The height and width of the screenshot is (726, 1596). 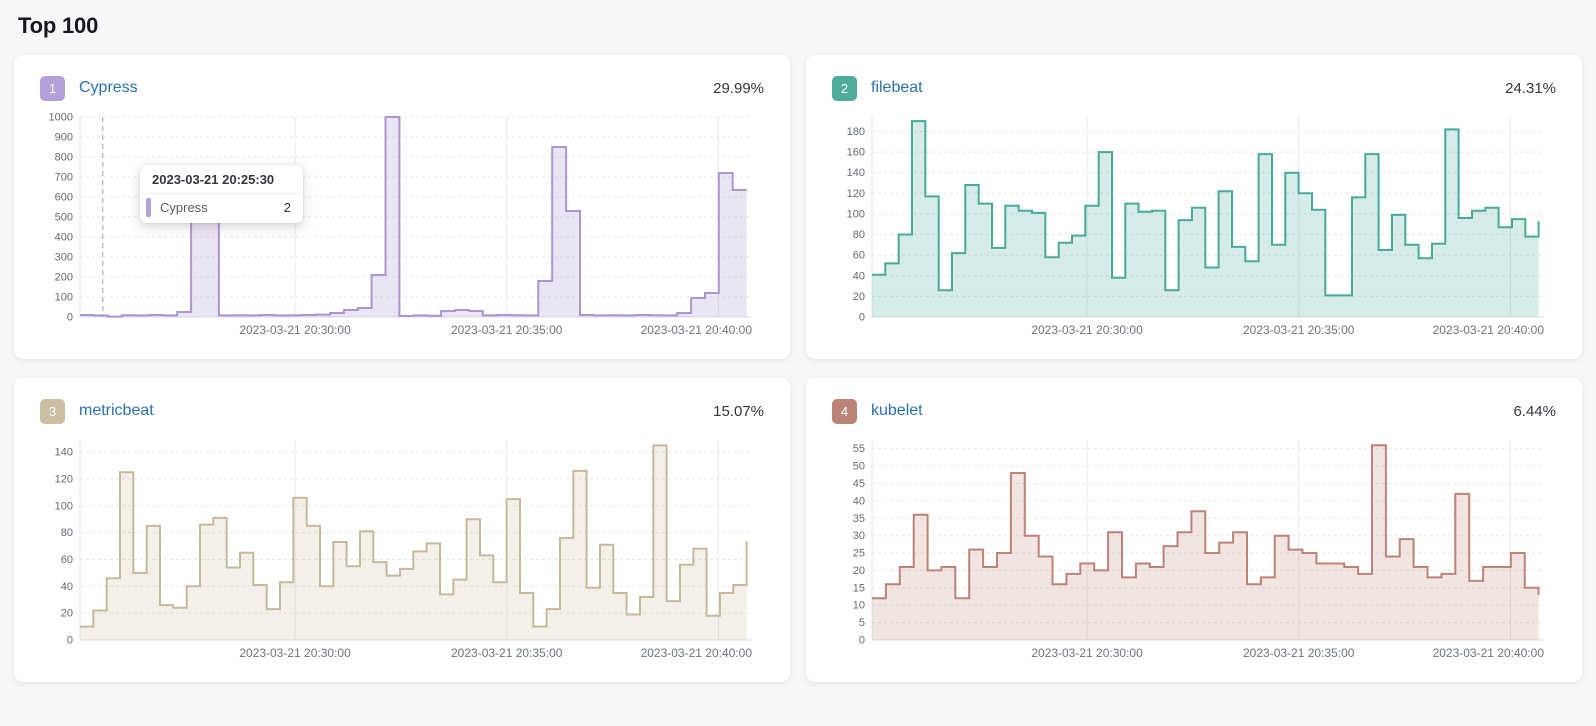 What do you see at coordinates (856, 153) in the screenshot?
I see `y-axis-tick-label: 160` at bounding box center [856, 153].